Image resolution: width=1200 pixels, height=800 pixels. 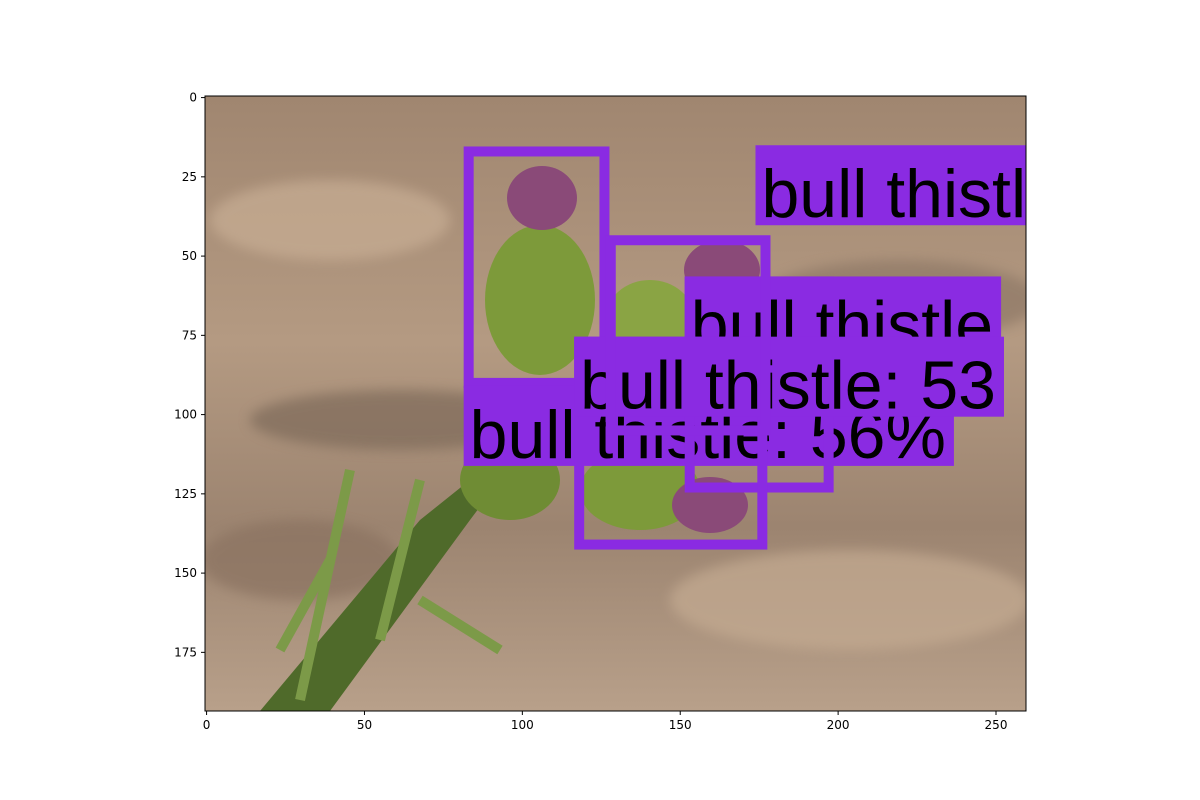 What do you see at coordinates (189, 256) in the screenshot?
I see `y-tick-label: 50` at bounding box center [189, 256].